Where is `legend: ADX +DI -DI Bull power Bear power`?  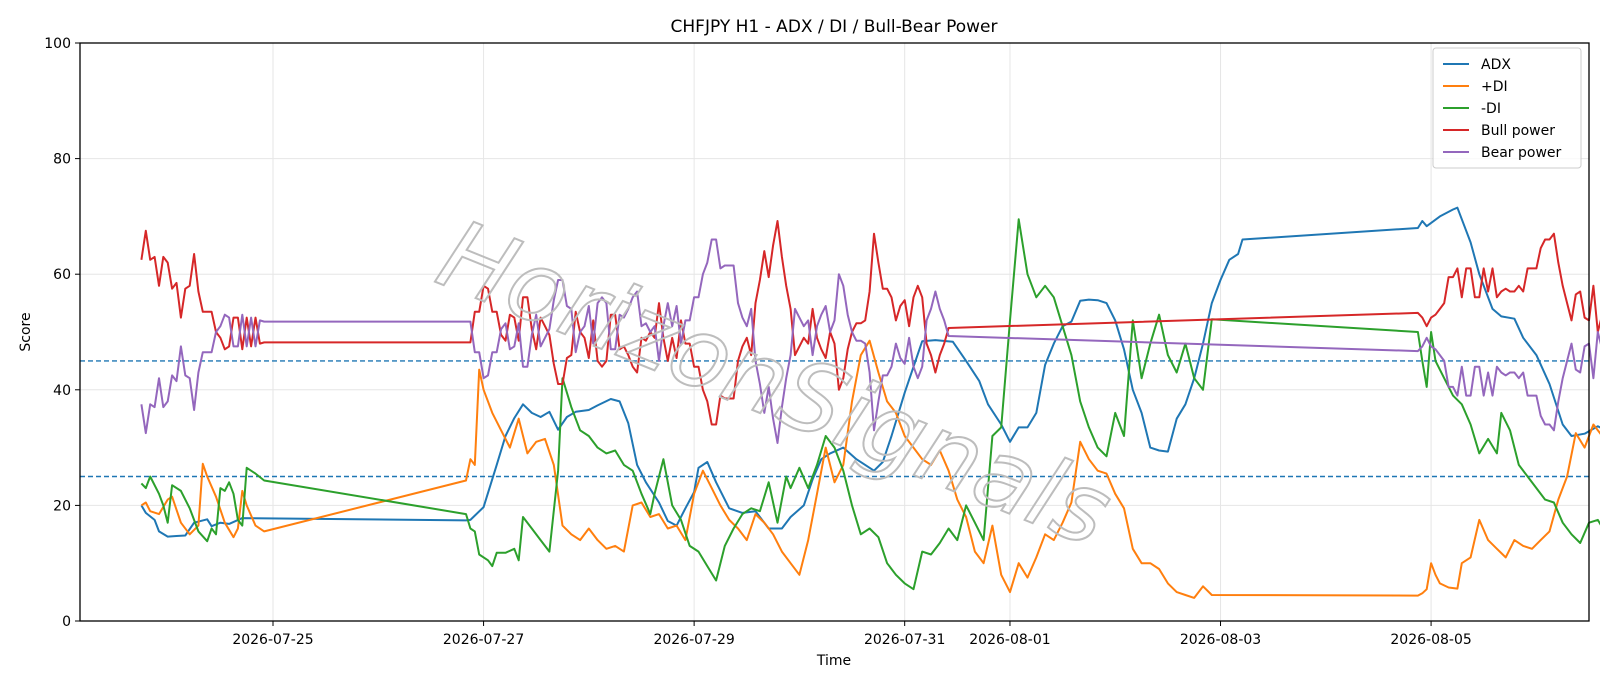
legend: ADX +DI -DI Bull power Bear power is located at coordinates (1507, 108).